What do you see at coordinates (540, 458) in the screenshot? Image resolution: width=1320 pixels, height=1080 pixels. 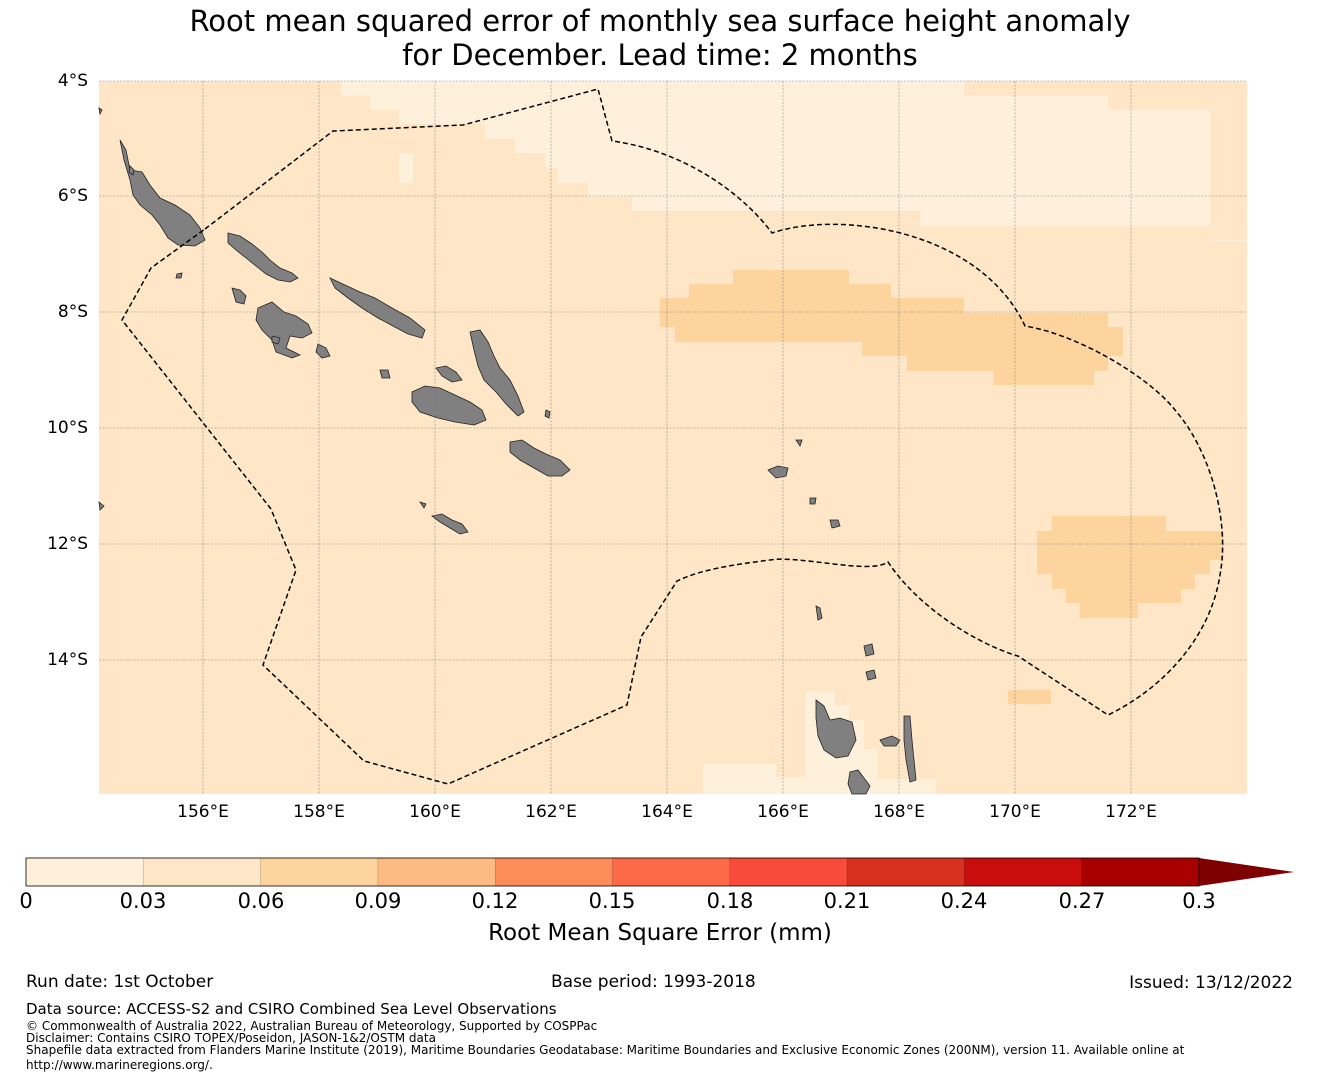 I see `land-makira` at bounding box center [540, 458].